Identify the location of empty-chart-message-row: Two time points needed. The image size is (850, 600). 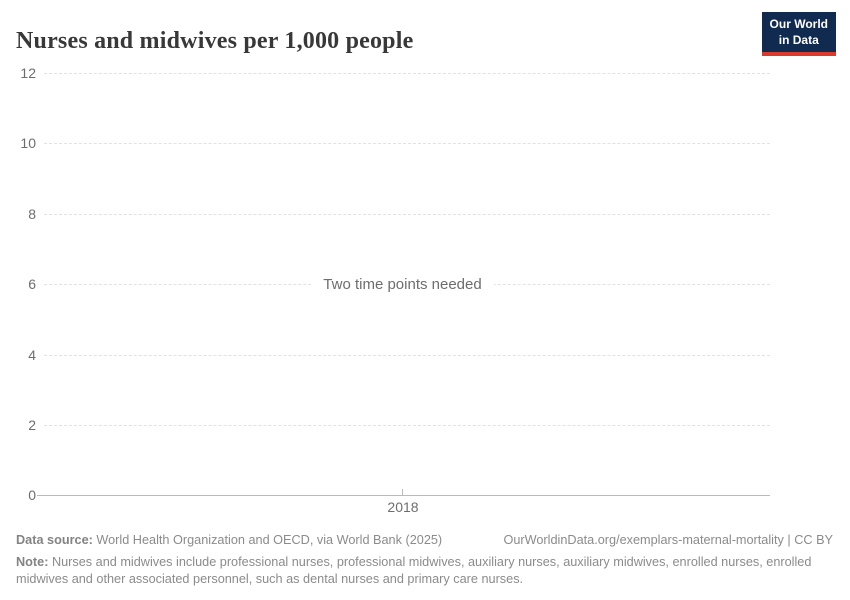
(402, 285).